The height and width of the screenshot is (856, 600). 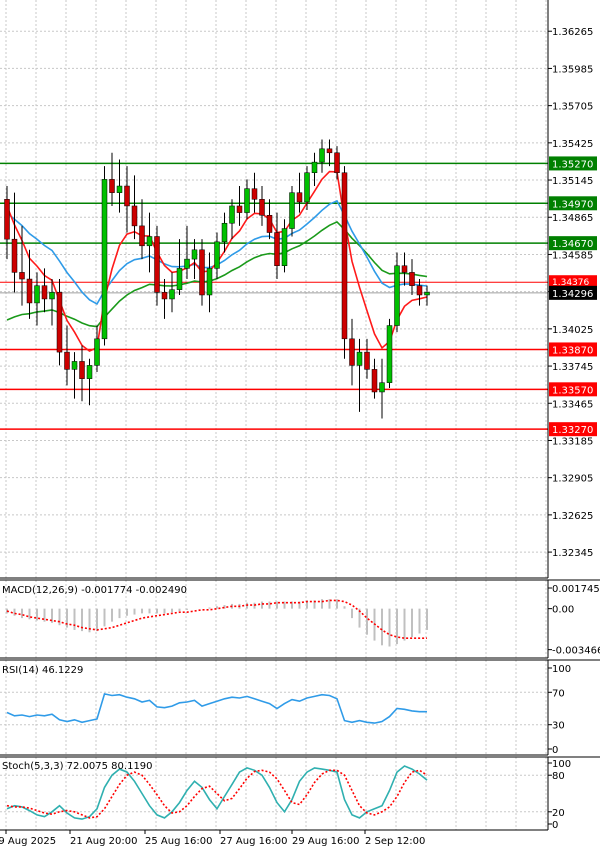 I want to click on stoch-tick-label: 80, so click(x=558, y=776).